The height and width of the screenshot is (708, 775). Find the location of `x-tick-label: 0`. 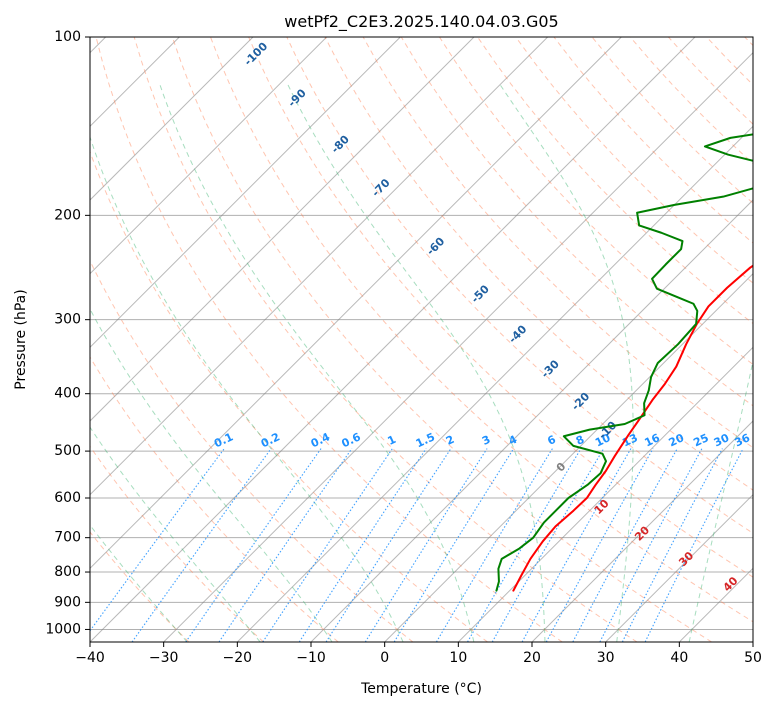

x-tick-label: 0 is located at coordinates (384, 658).